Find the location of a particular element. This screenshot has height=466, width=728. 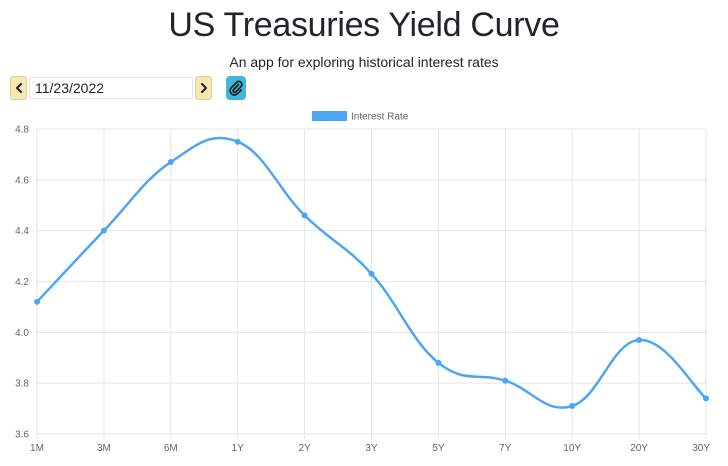

x-tick-label: 2Y is located at coordinates (304, 448).